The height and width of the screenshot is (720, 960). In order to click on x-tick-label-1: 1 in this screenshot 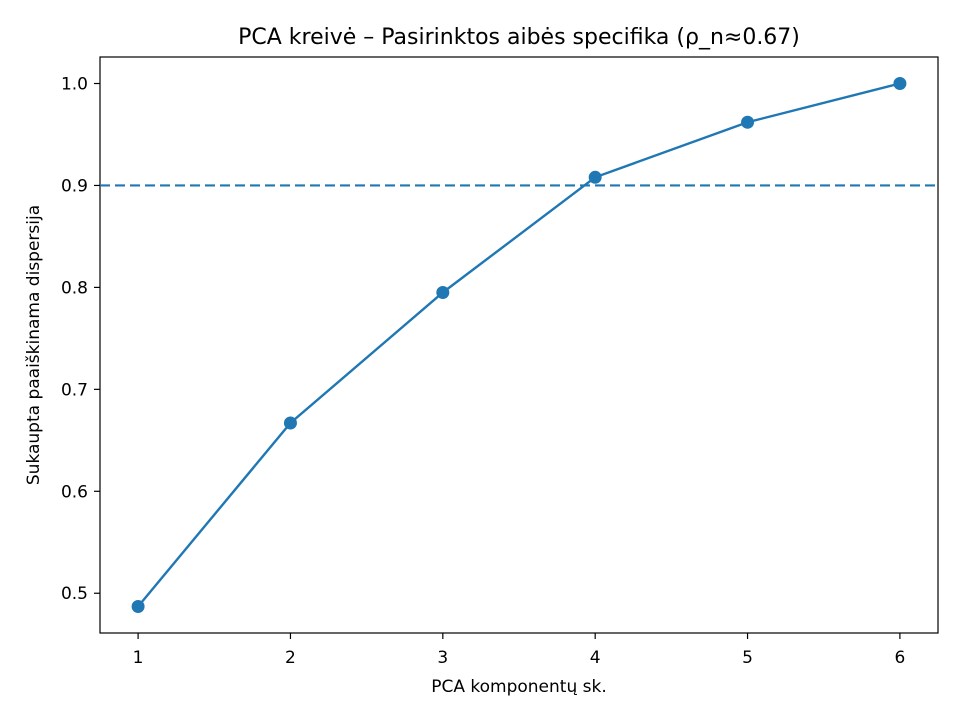, I will do `click(138, 658)`.